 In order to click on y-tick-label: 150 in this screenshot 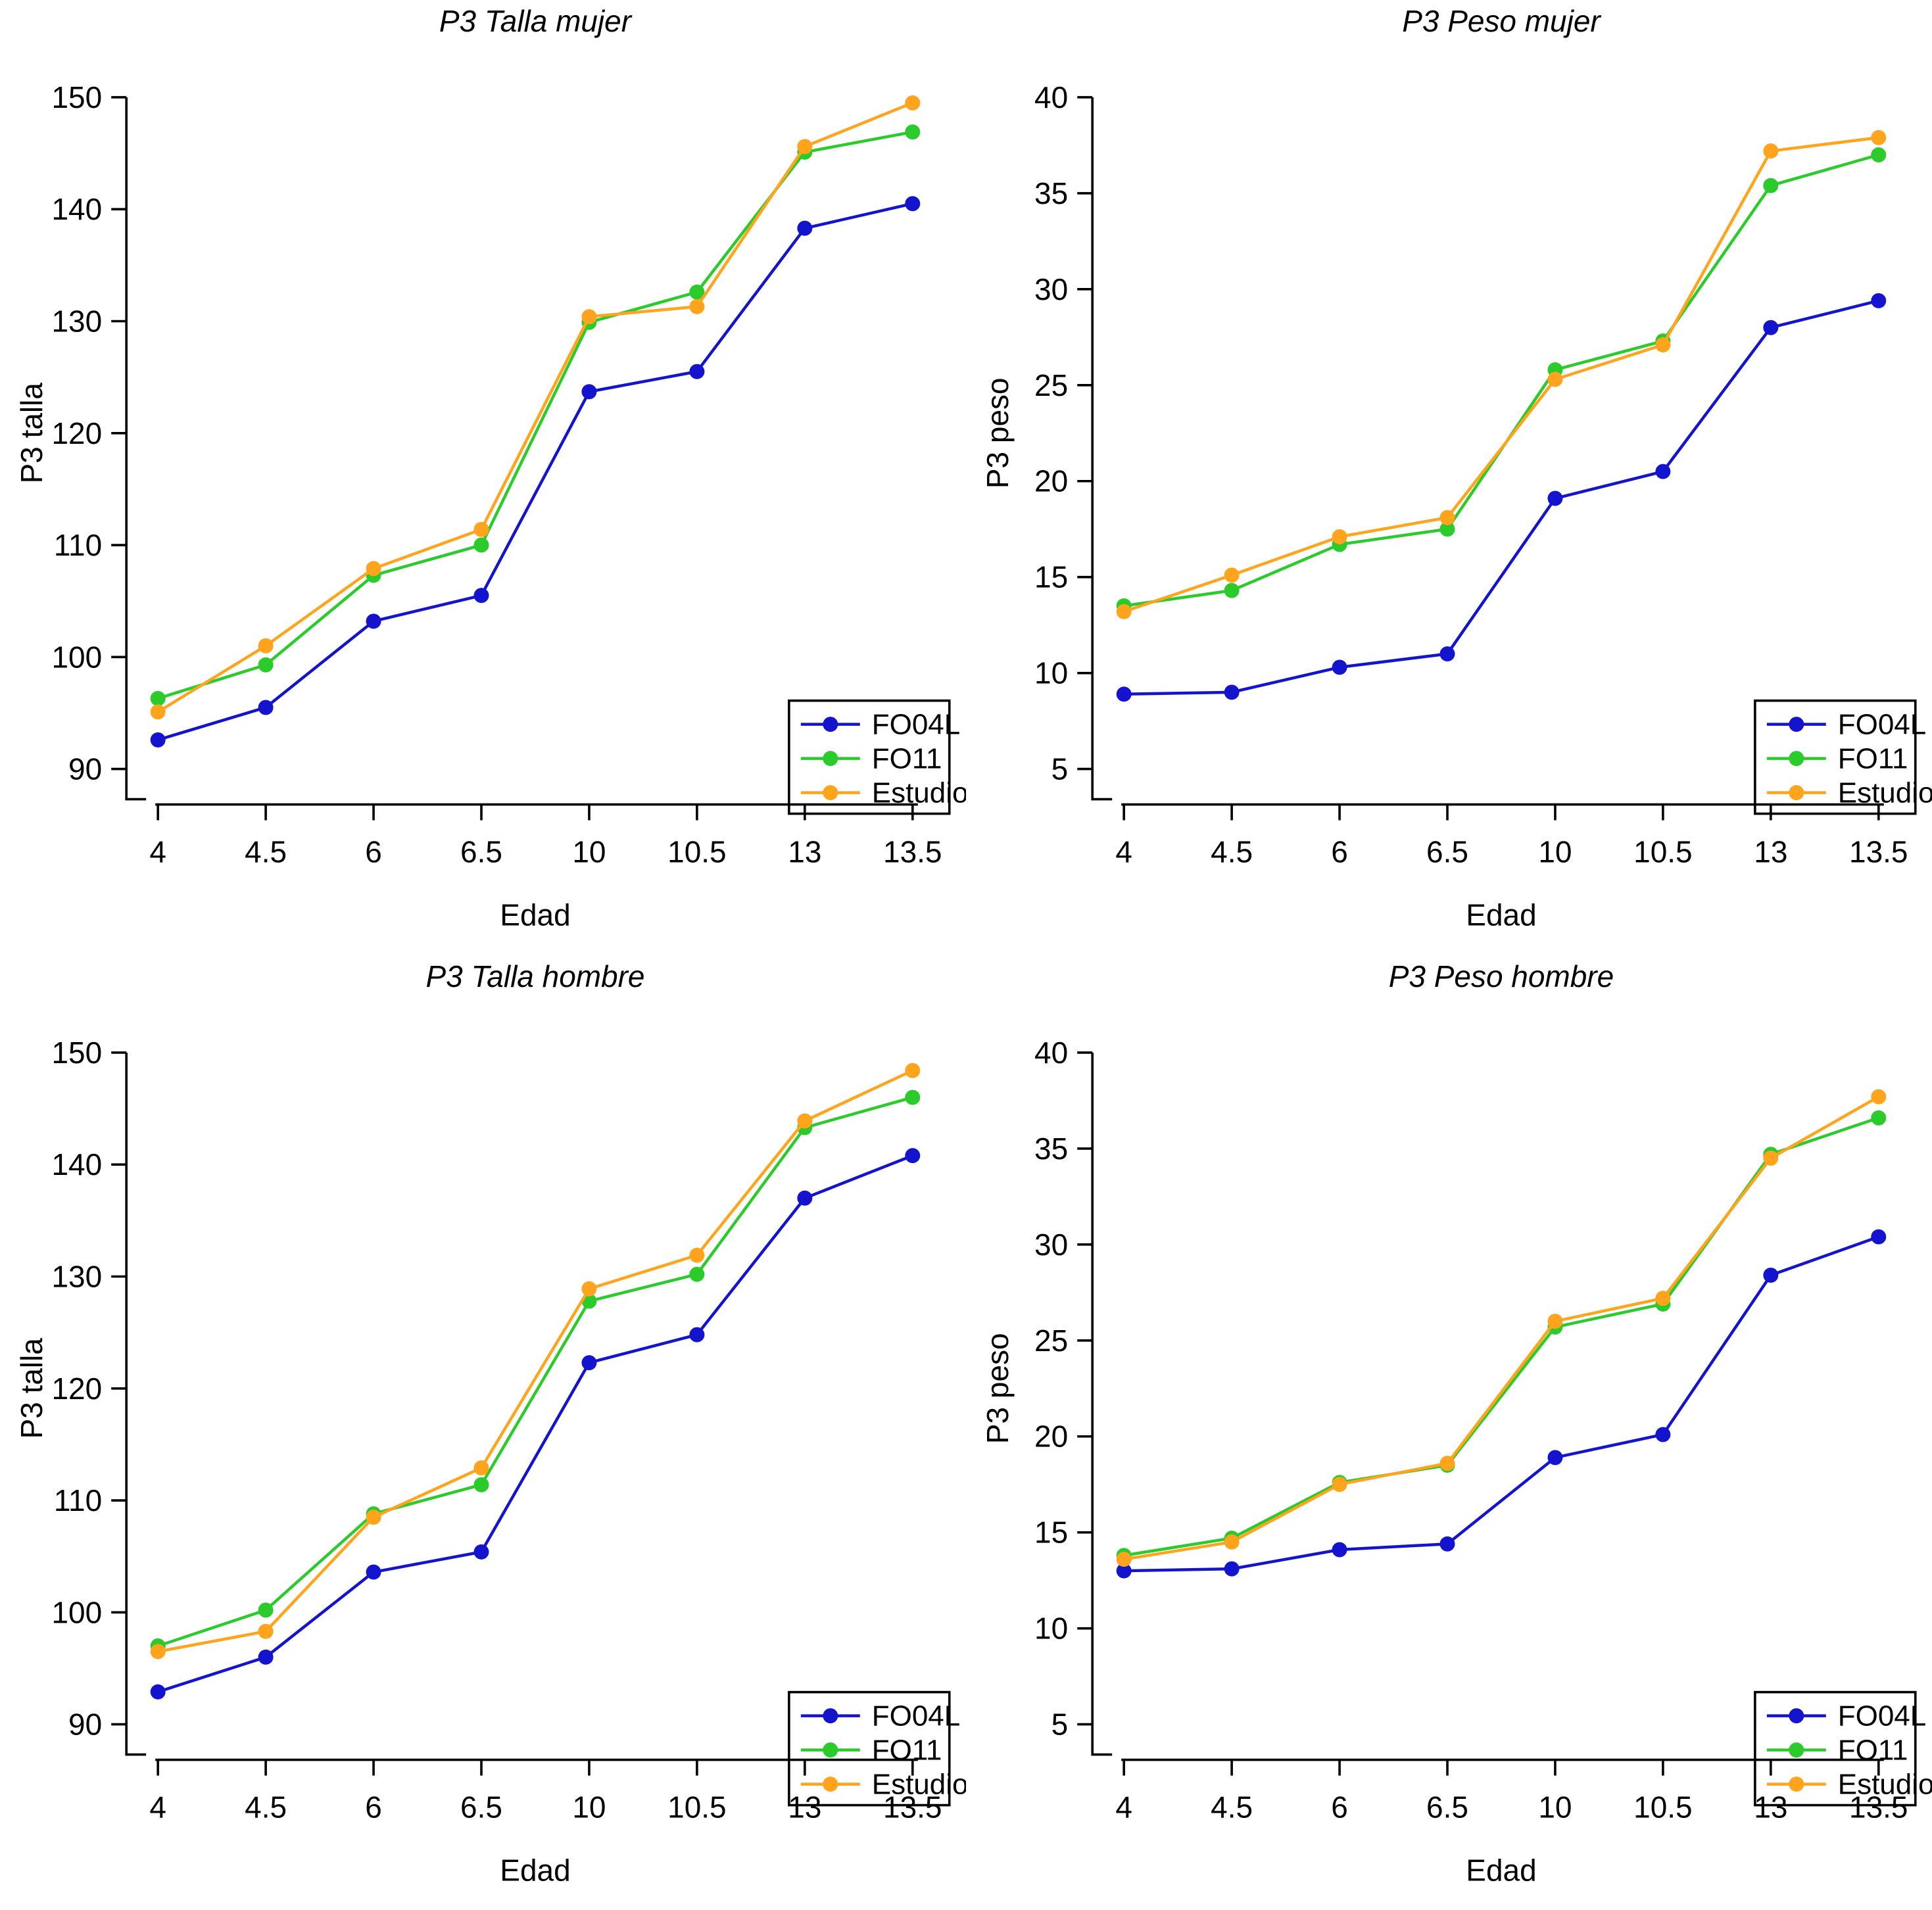, I will do `click(76, 1052)`.